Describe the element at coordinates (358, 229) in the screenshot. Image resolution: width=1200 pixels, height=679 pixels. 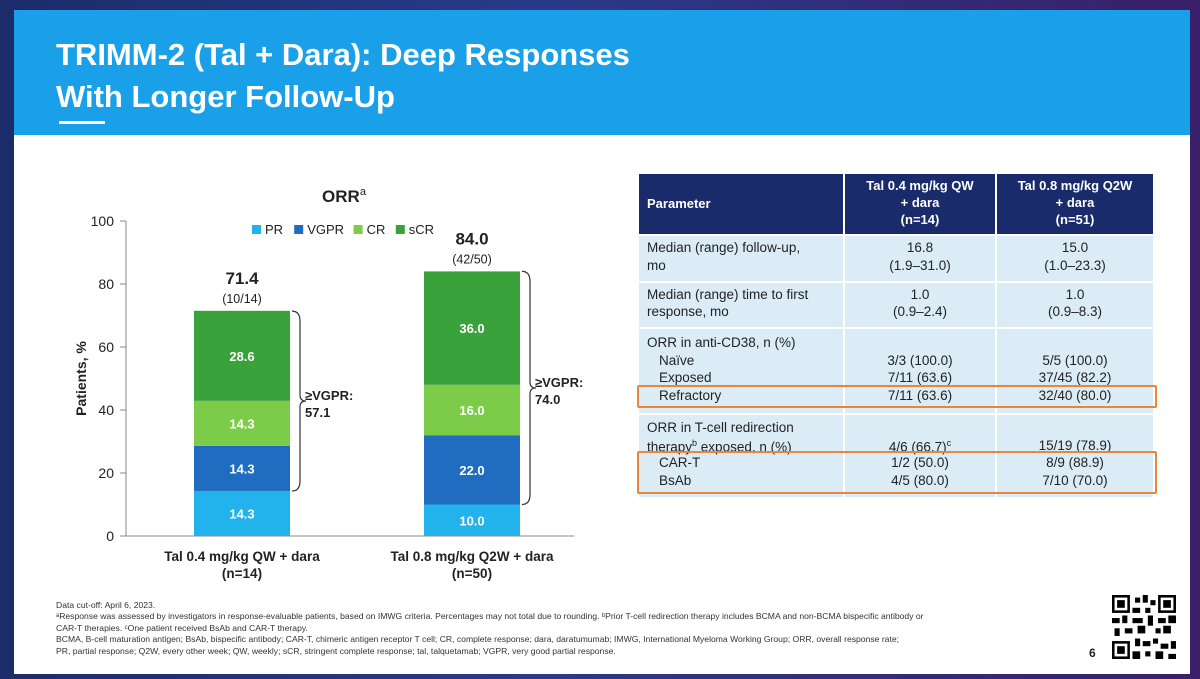
I see `legend-swatch-cr` at that location.